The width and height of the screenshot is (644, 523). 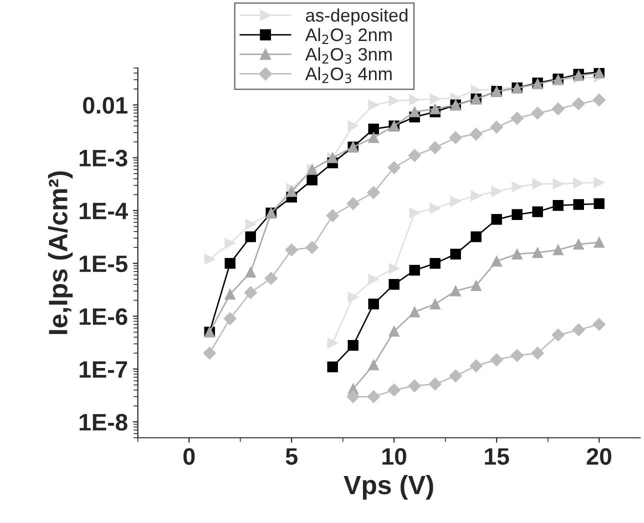 I want to click on x-tick-label: 5, so click(x=292, y=456).